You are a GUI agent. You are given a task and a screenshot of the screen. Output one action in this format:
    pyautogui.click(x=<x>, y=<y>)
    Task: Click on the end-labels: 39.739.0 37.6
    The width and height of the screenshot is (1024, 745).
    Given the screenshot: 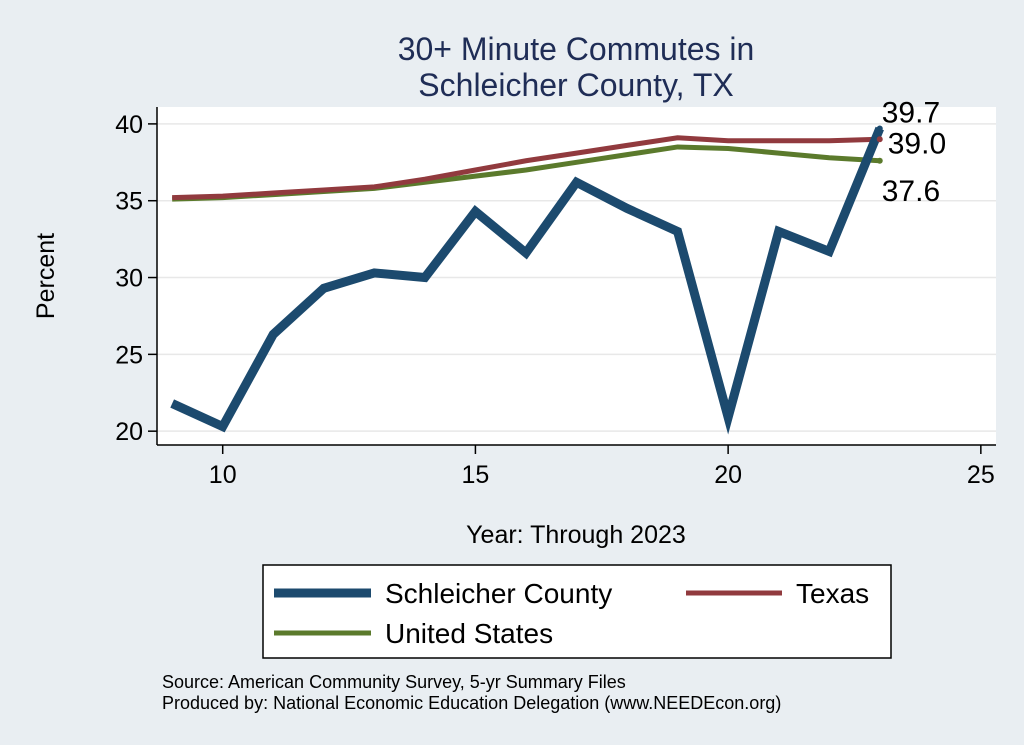 What is the action you would take?
    pyautogui.click(x=911, y=152)
    